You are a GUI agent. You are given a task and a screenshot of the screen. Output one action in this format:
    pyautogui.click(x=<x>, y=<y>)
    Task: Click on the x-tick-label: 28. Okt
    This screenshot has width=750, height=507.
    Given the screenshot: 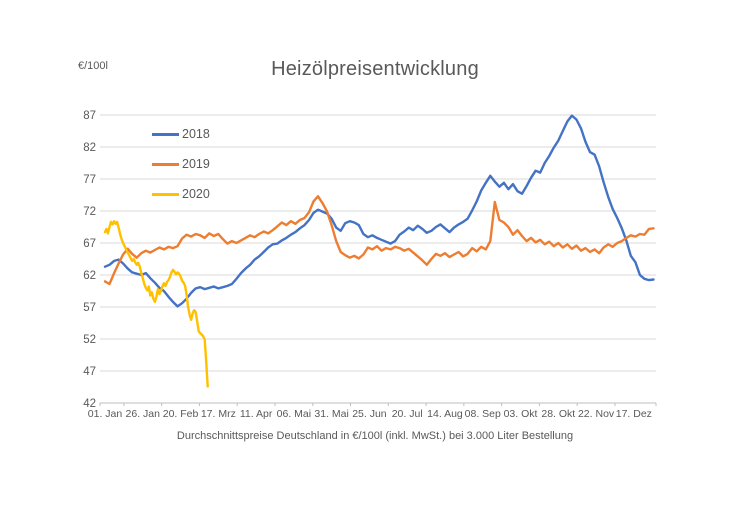 What is the action you would take?
    pyautogui.click(x=558, y=414)
    